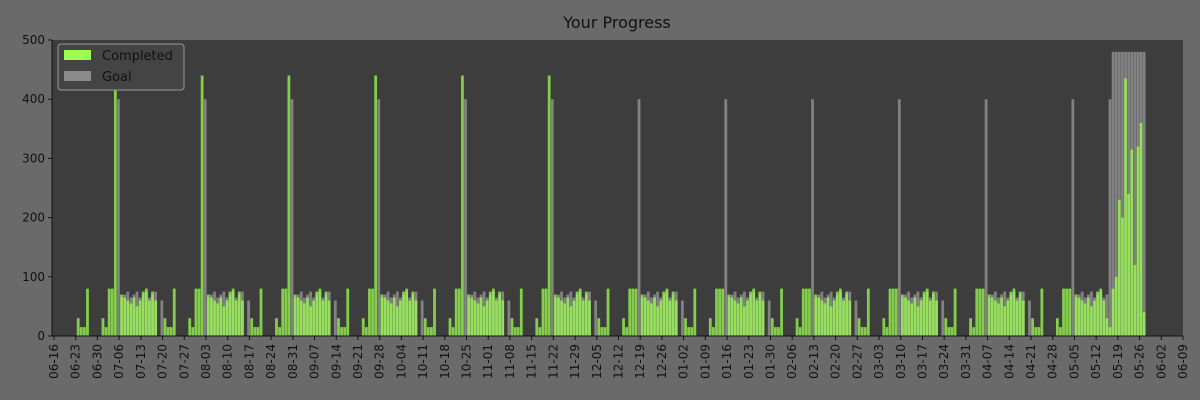 Image resolution: width=1200 pixels, height=400 pixels. Describe the element at coordinates (336, 361) in the screenshot. I see `x-tick-label: 09-14` at that location.